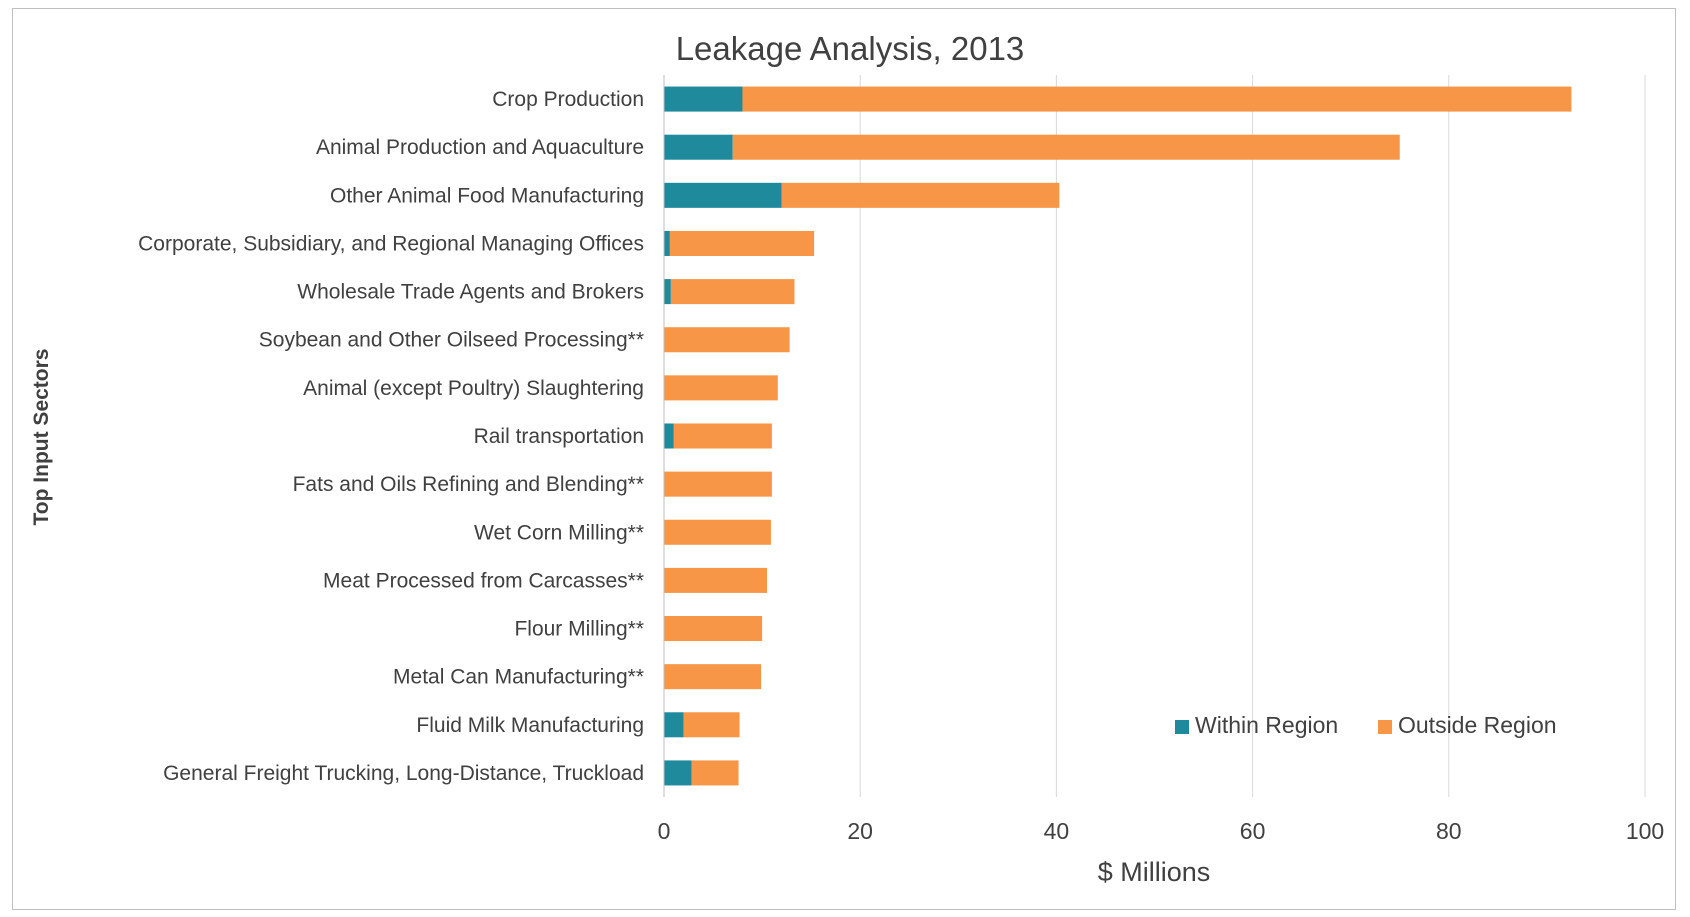  Describe the element at coordinates (860, 831) in the screenshot. I see `x-tick-label: 20` at that location.